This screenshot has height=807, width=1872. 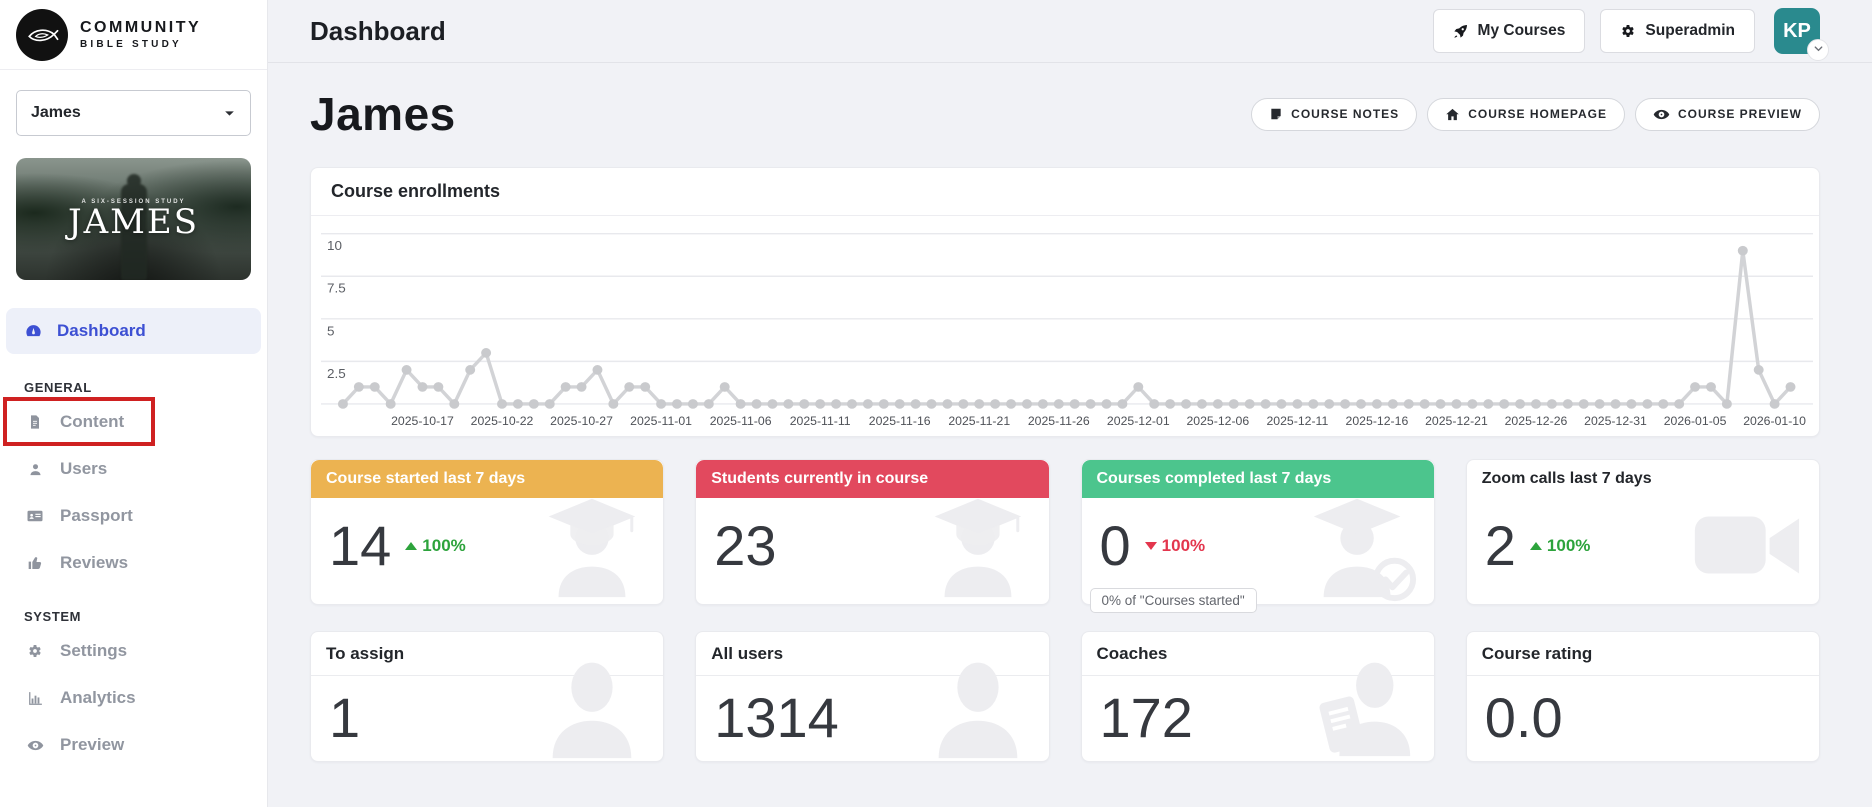 What do you see at coordinates (900, 421) in the screenshot?
I see `svg-text: 2025-11-16` at bounding box center [900, 421].